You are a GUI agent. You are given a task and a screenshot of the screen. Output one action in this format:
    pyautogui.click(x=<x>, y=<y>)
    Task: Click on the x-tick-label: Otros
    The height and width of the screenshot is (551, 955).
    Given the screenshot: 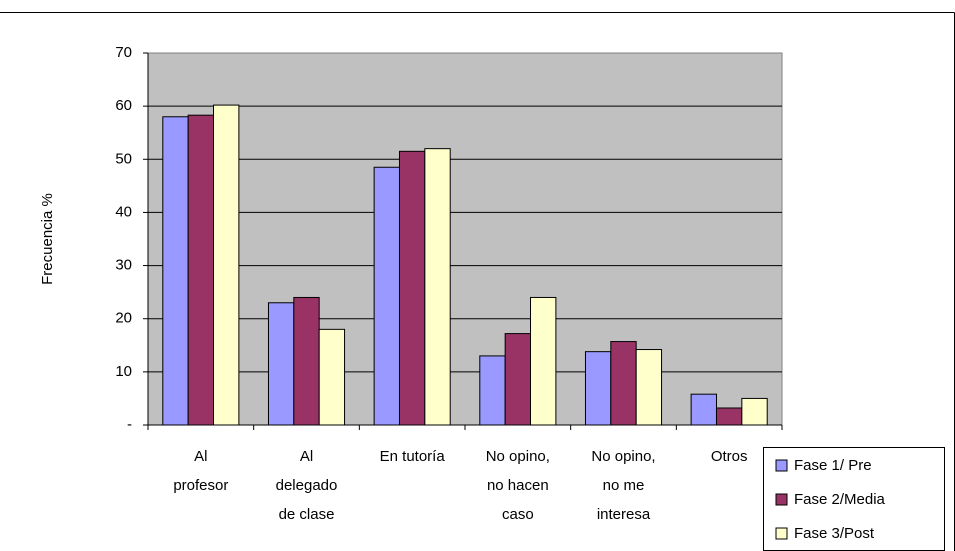 What is the action you would take?
    pyautogui.click(x=729, y=456)
    